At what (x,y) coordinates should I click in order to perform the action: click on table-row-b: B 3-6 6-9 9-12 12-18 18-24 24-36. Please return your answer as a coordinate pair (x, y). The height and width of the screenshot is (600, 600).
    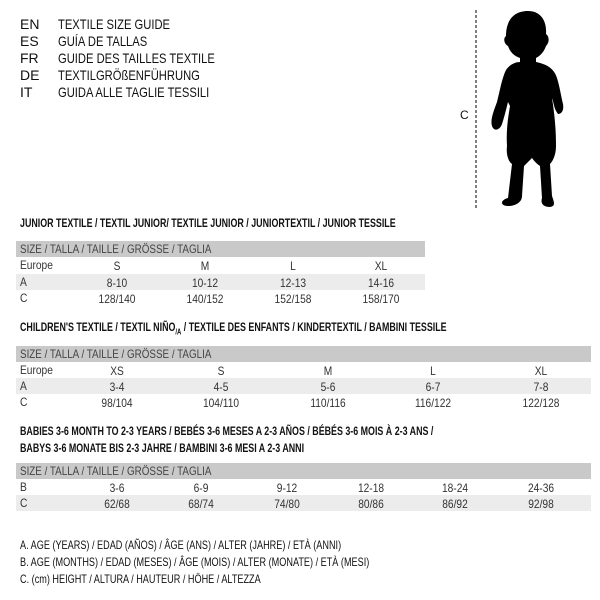
    Looking at the image, I should click on (287, 487).